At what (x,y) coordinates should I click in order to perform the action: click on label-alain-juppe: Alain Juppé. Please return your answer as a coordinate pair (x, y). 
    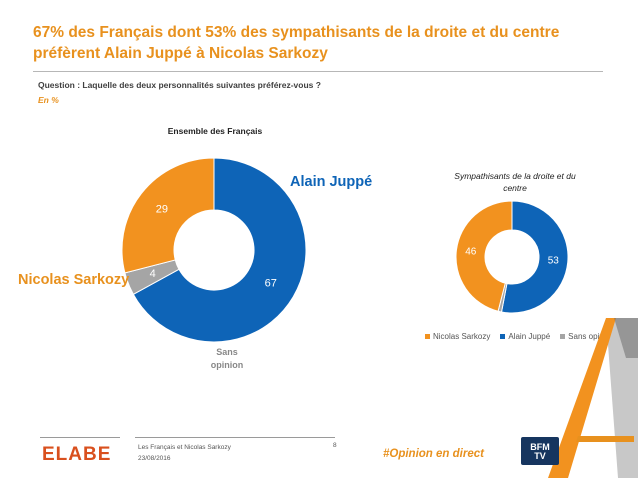
    Looking at the image, I should click on (331, 182).